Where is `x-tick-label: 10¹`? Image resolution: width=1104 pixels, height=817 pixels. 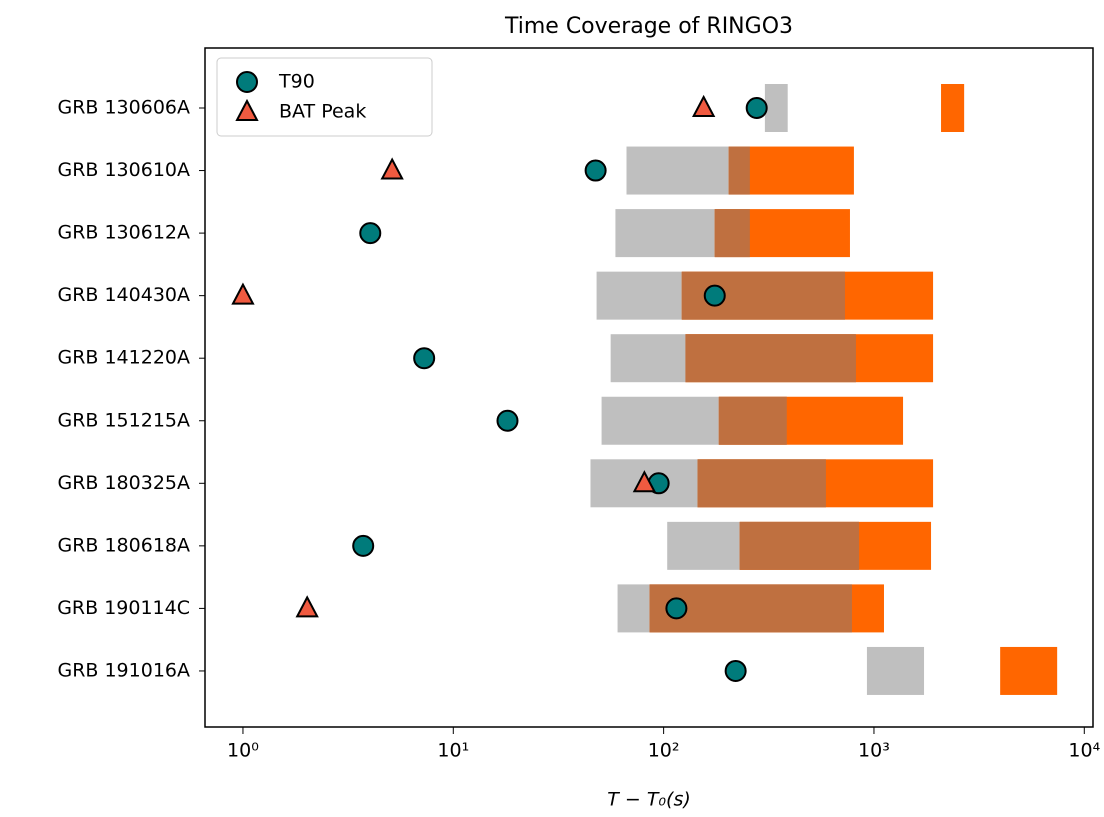
x-tick-label: 10¹ is located at coordinates (453, 751).